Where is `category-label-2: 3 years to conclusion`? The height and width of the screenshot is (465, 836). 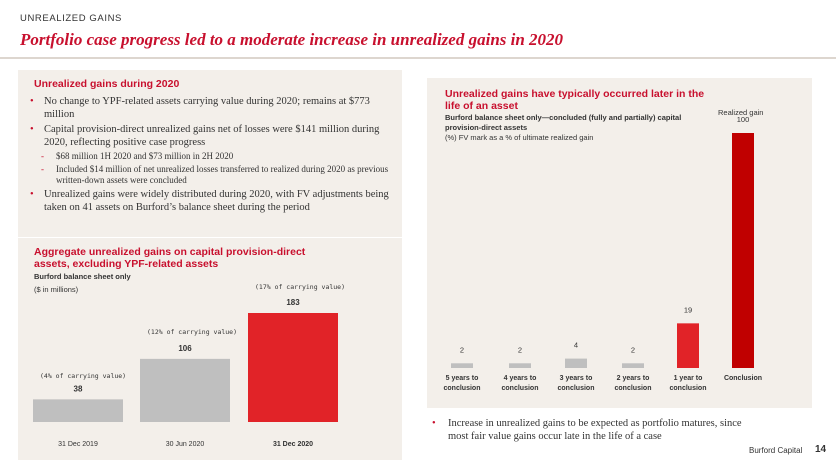 category-label-2: 3 years to conclusion is located at coordinates (576, 383).